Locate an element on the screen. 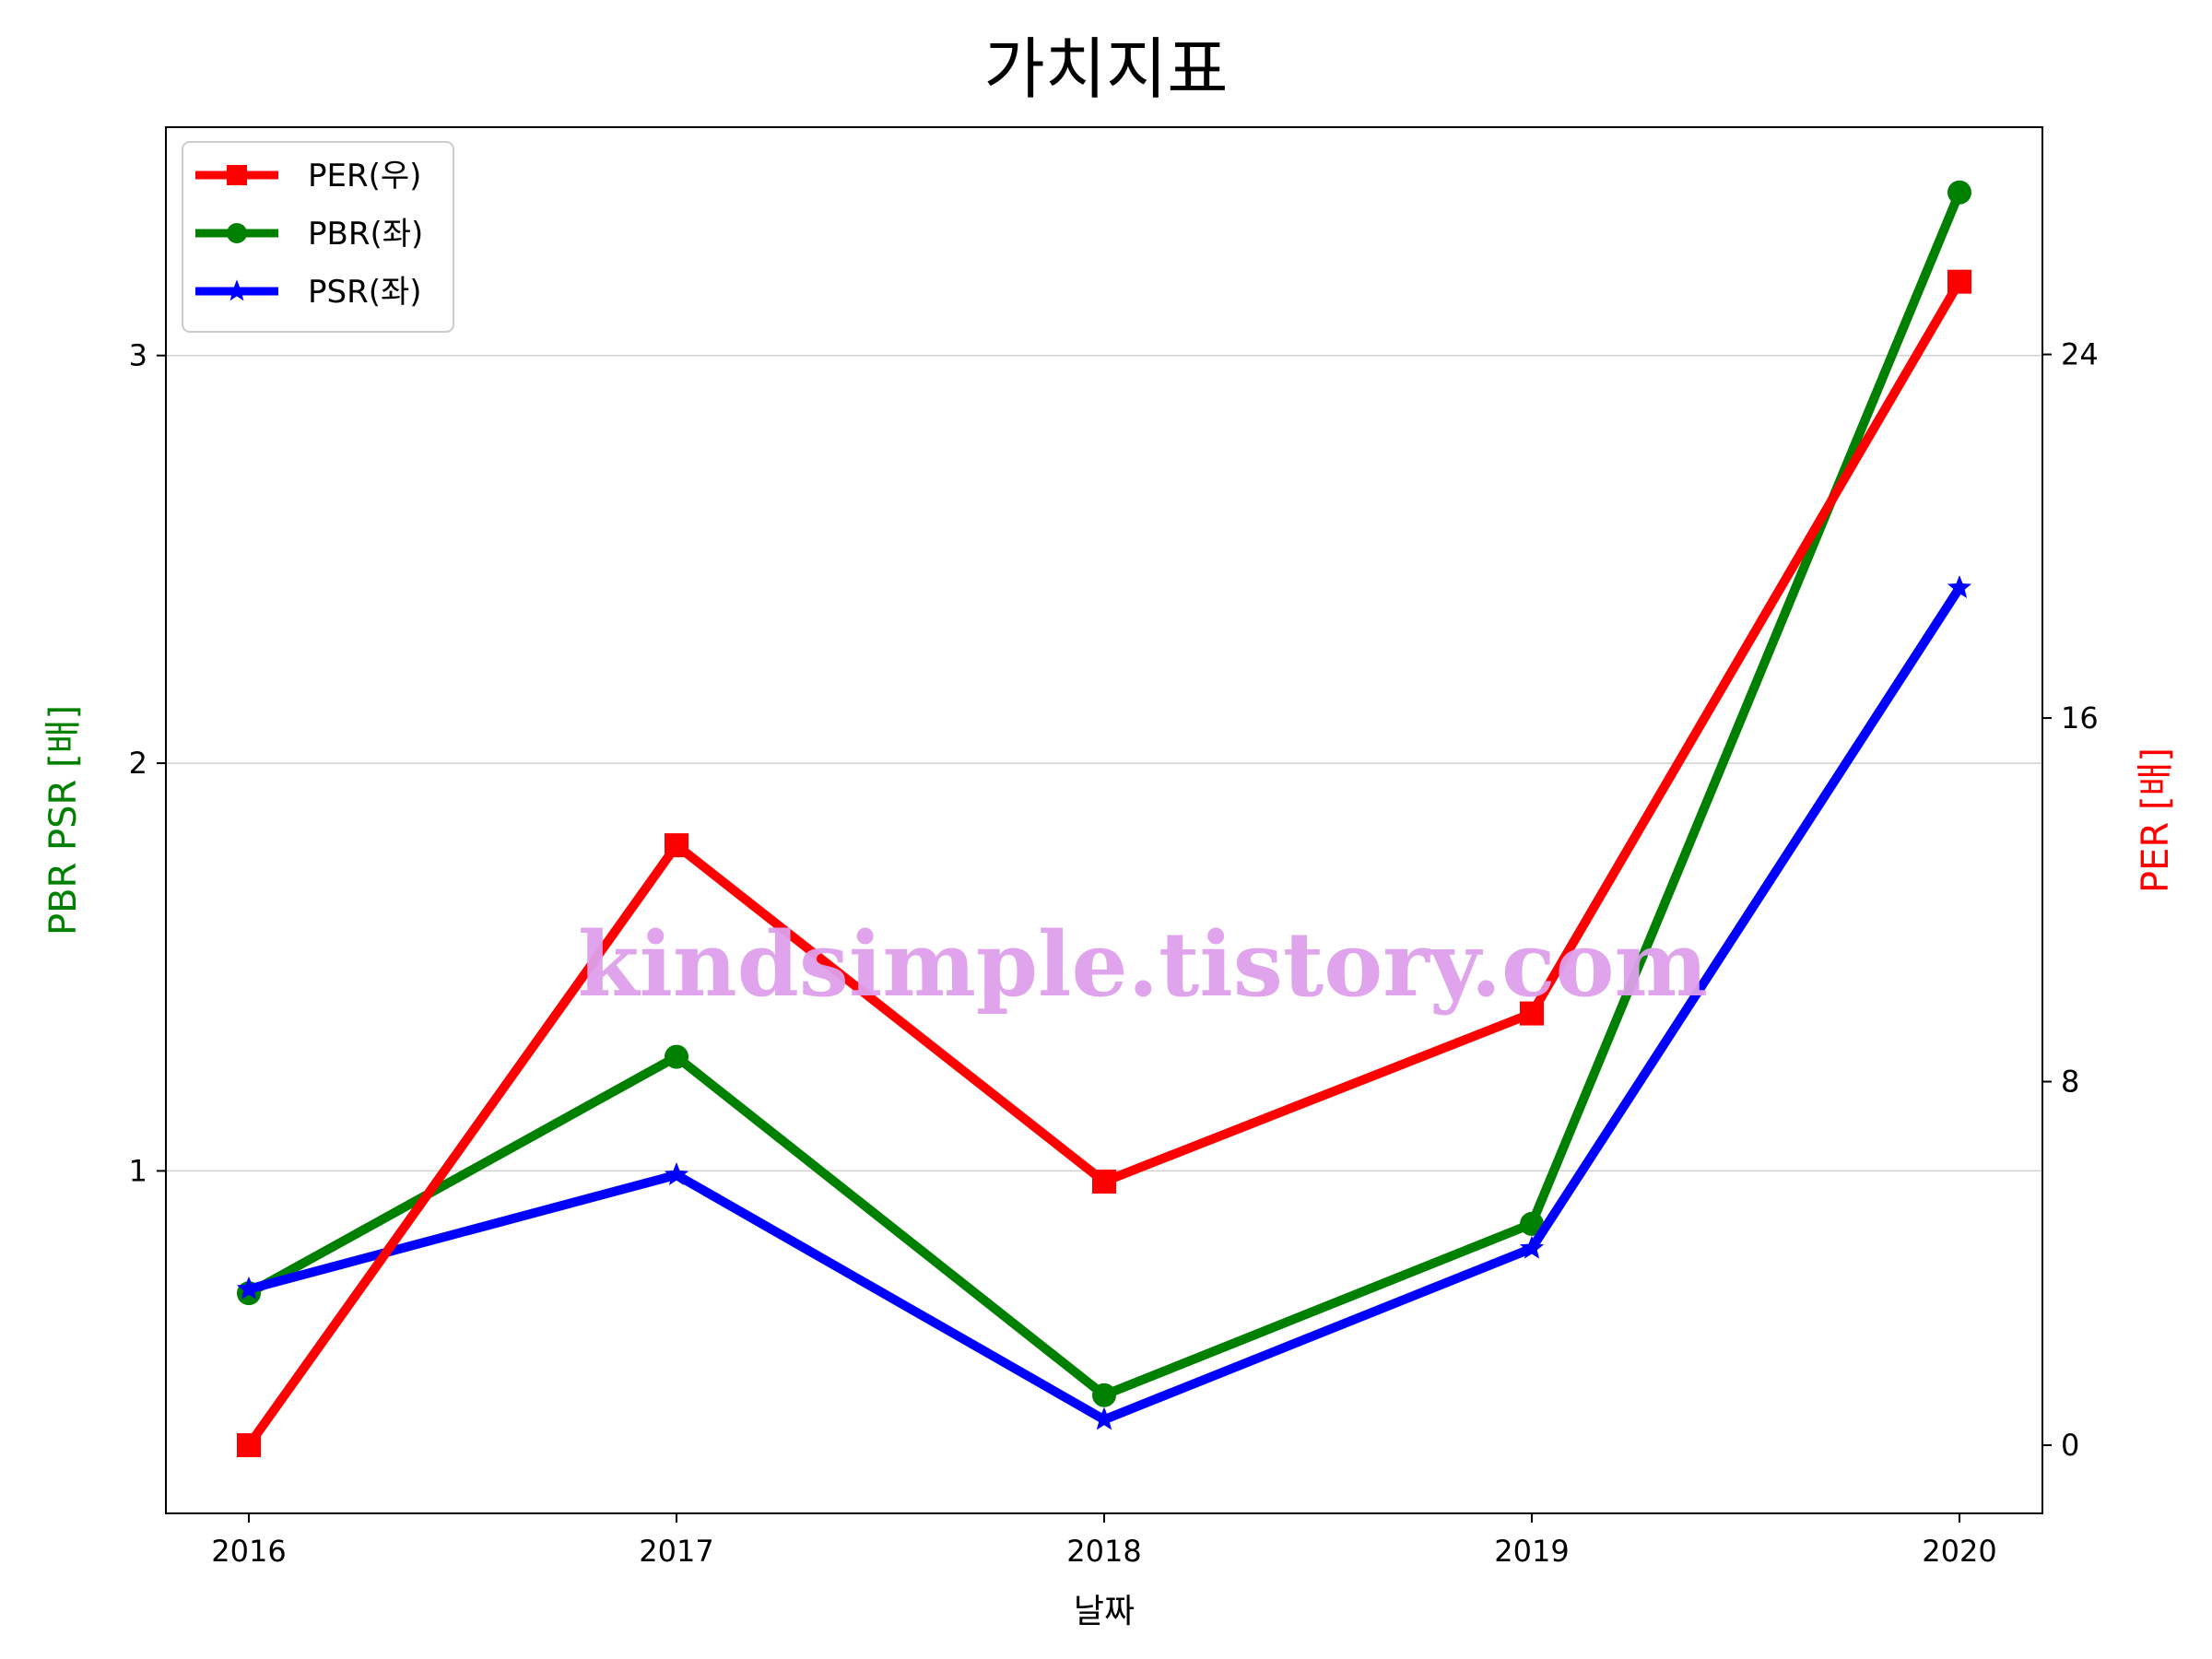  left-y-axis-label: PBR PSR [배] is located at coordinates (63, 820).